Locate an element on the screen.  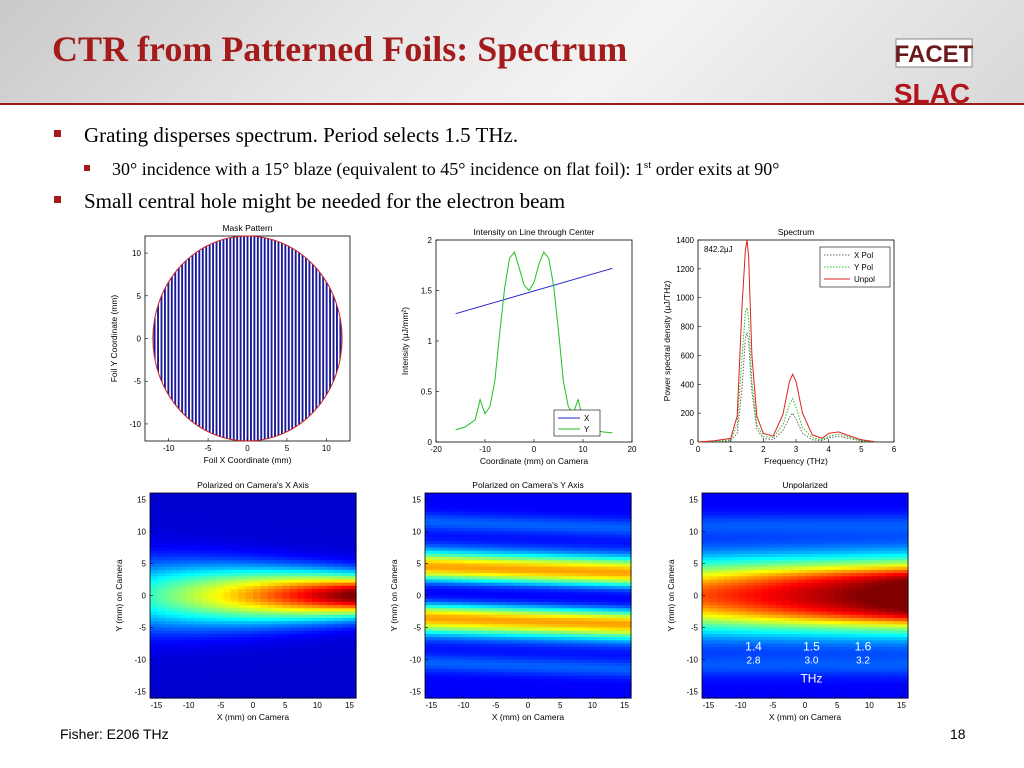
y-tick-label: 1400 is located at coordinates (685, 240).